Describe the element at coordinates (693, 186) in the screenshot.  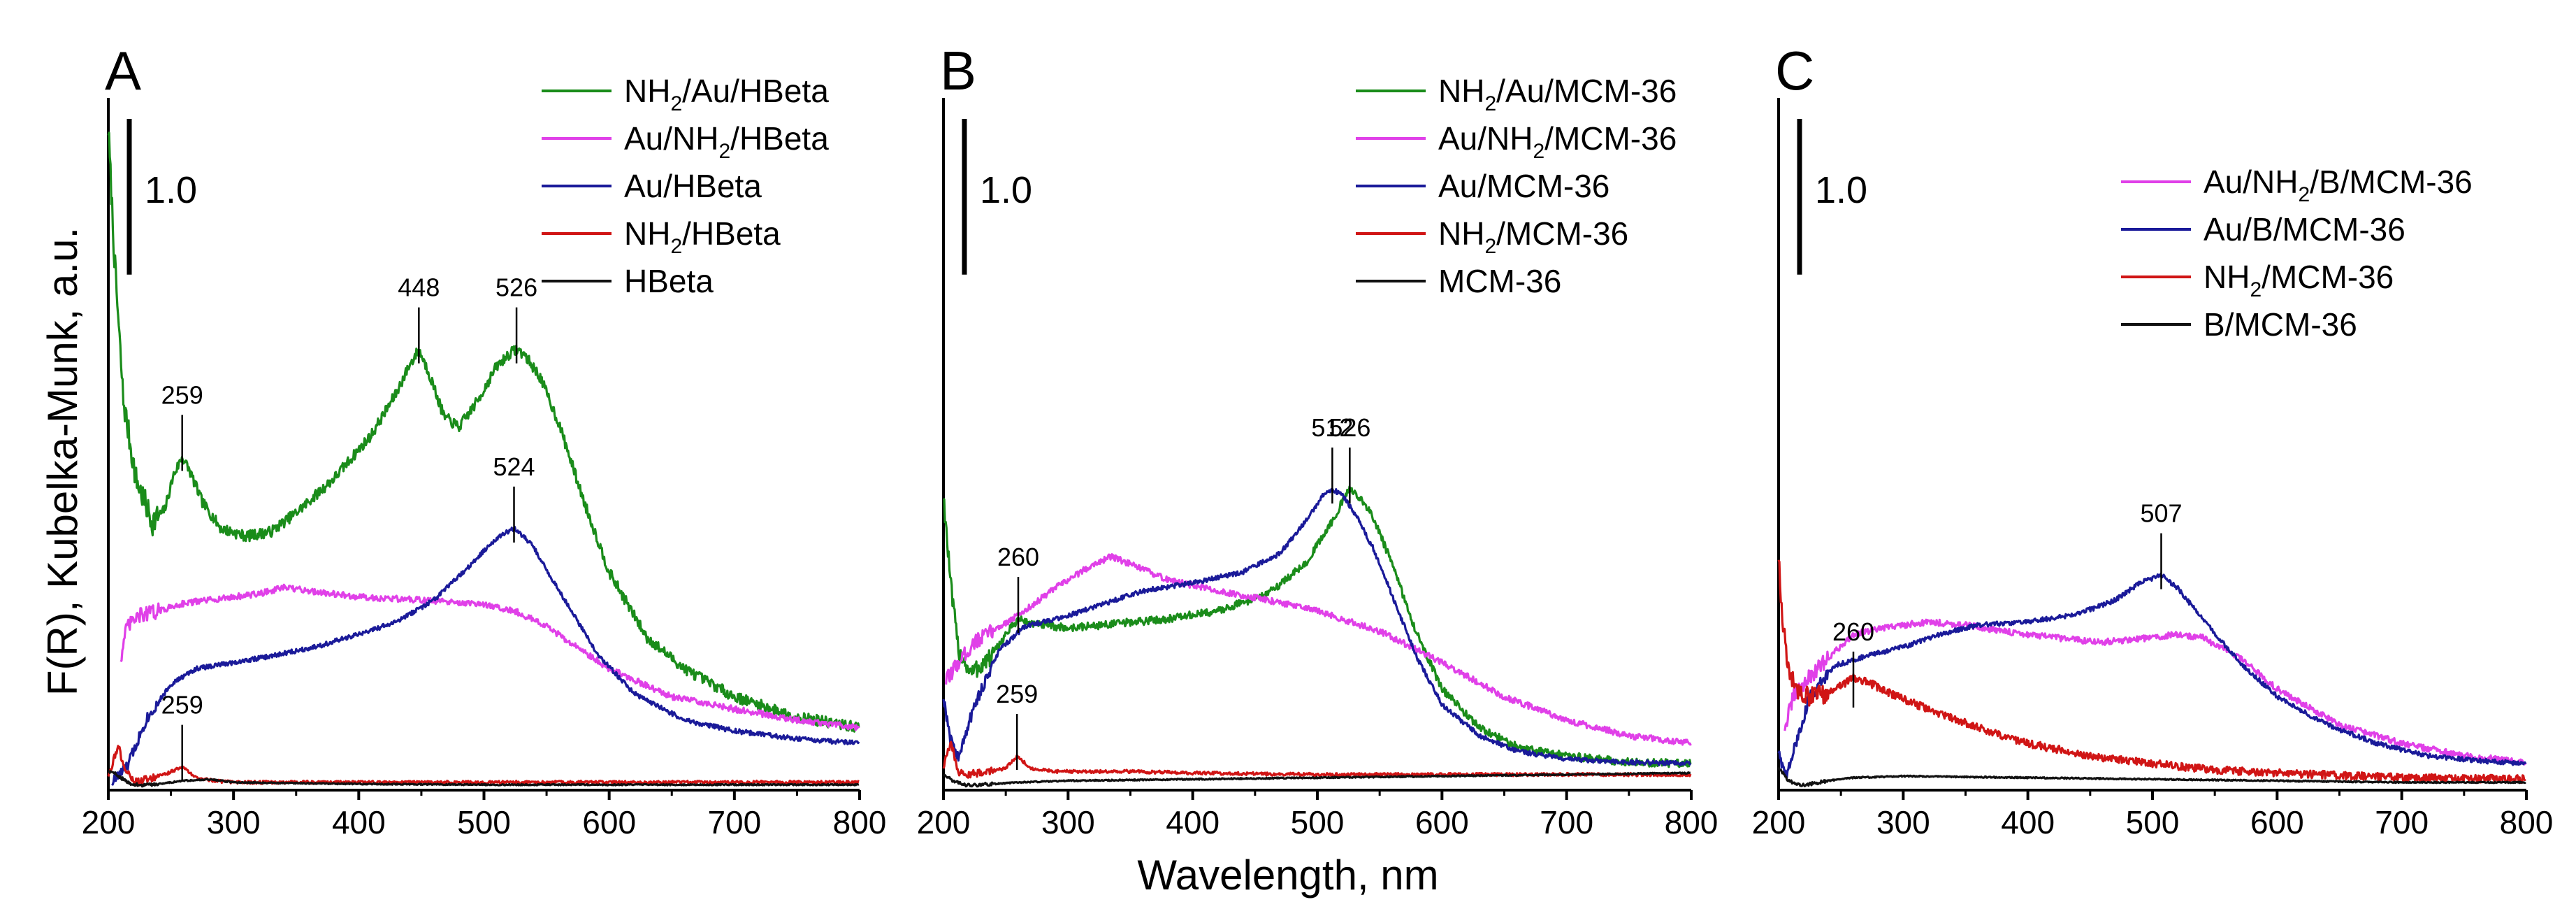
I see `legend-entry: Au/HBeta` at that location.